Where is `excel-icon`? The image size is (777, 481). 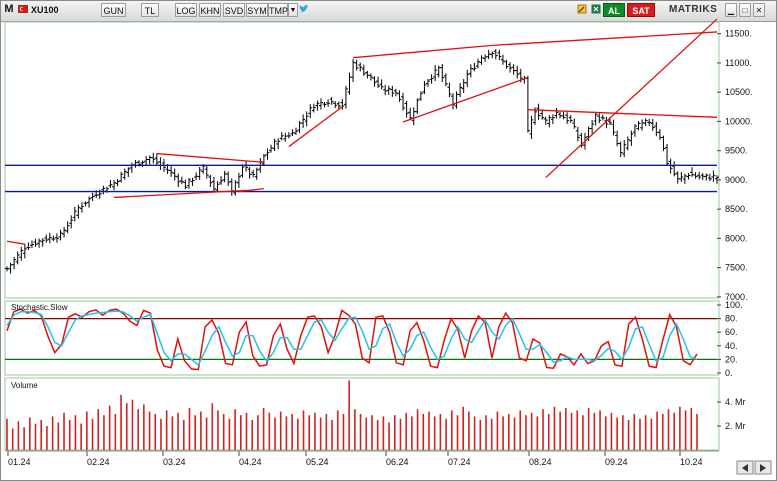
excel-icon is located at coordinates (596, 10).